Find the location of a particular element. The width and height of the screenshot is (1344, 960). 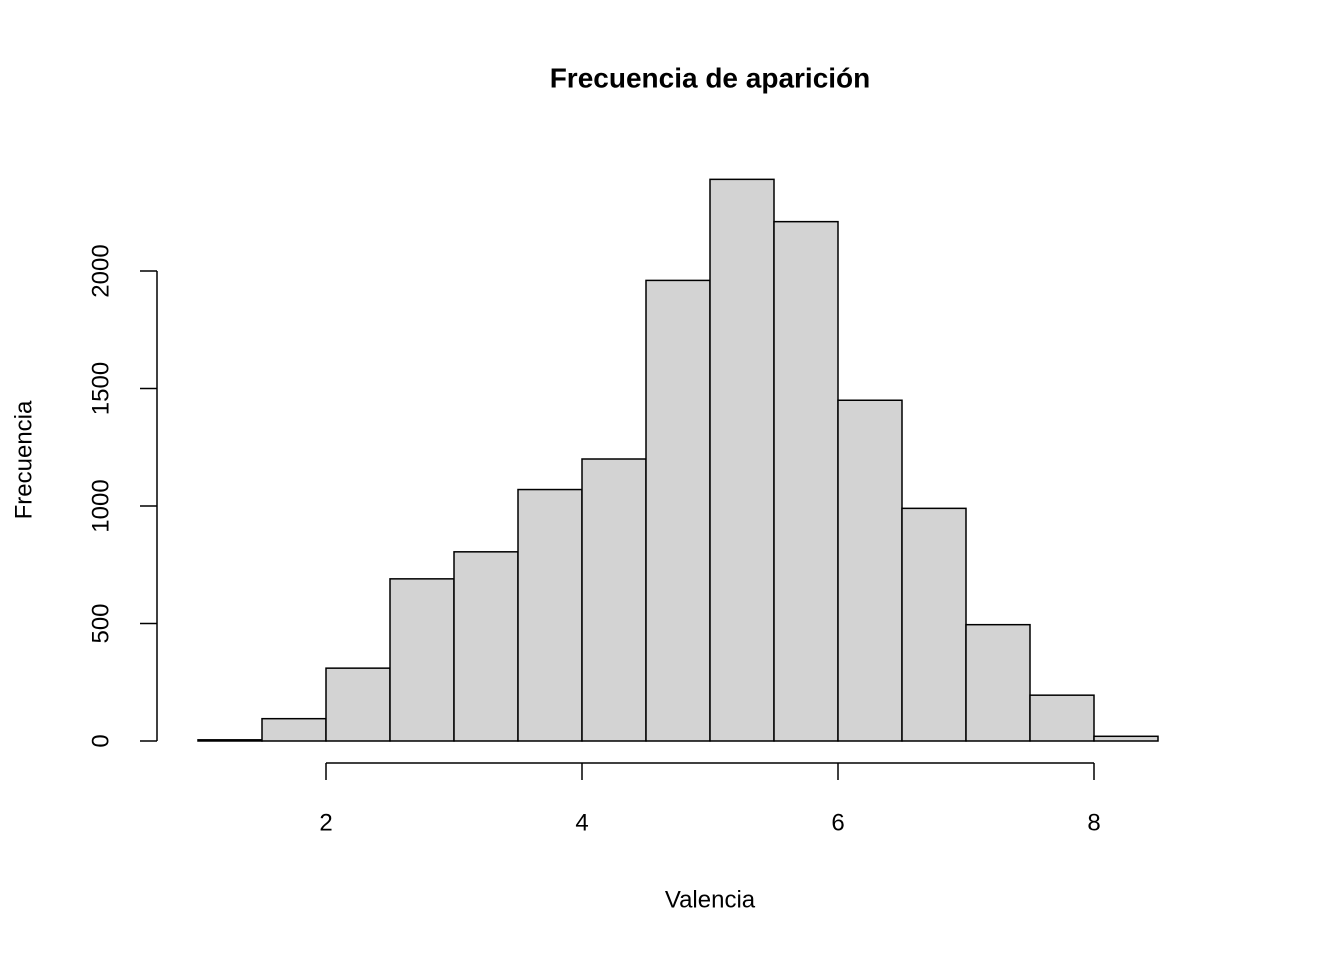

y-tick-label: 2000 is located at coordinates (100, 270).